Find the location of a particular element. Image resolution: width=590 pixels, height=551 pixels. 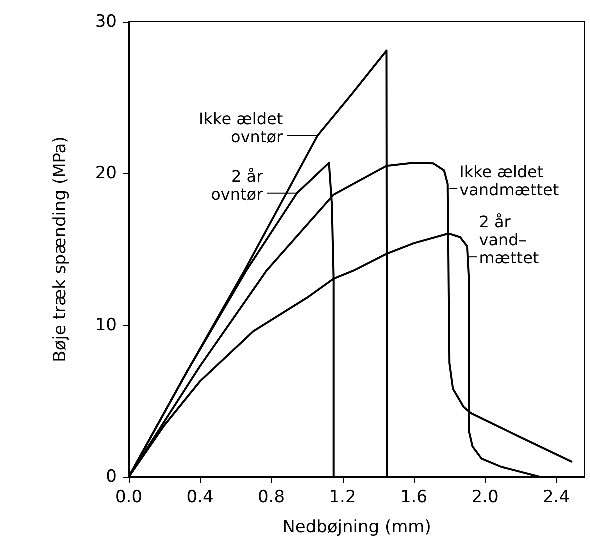

y-tick-label: 20 is located at coordinates (106, 174).